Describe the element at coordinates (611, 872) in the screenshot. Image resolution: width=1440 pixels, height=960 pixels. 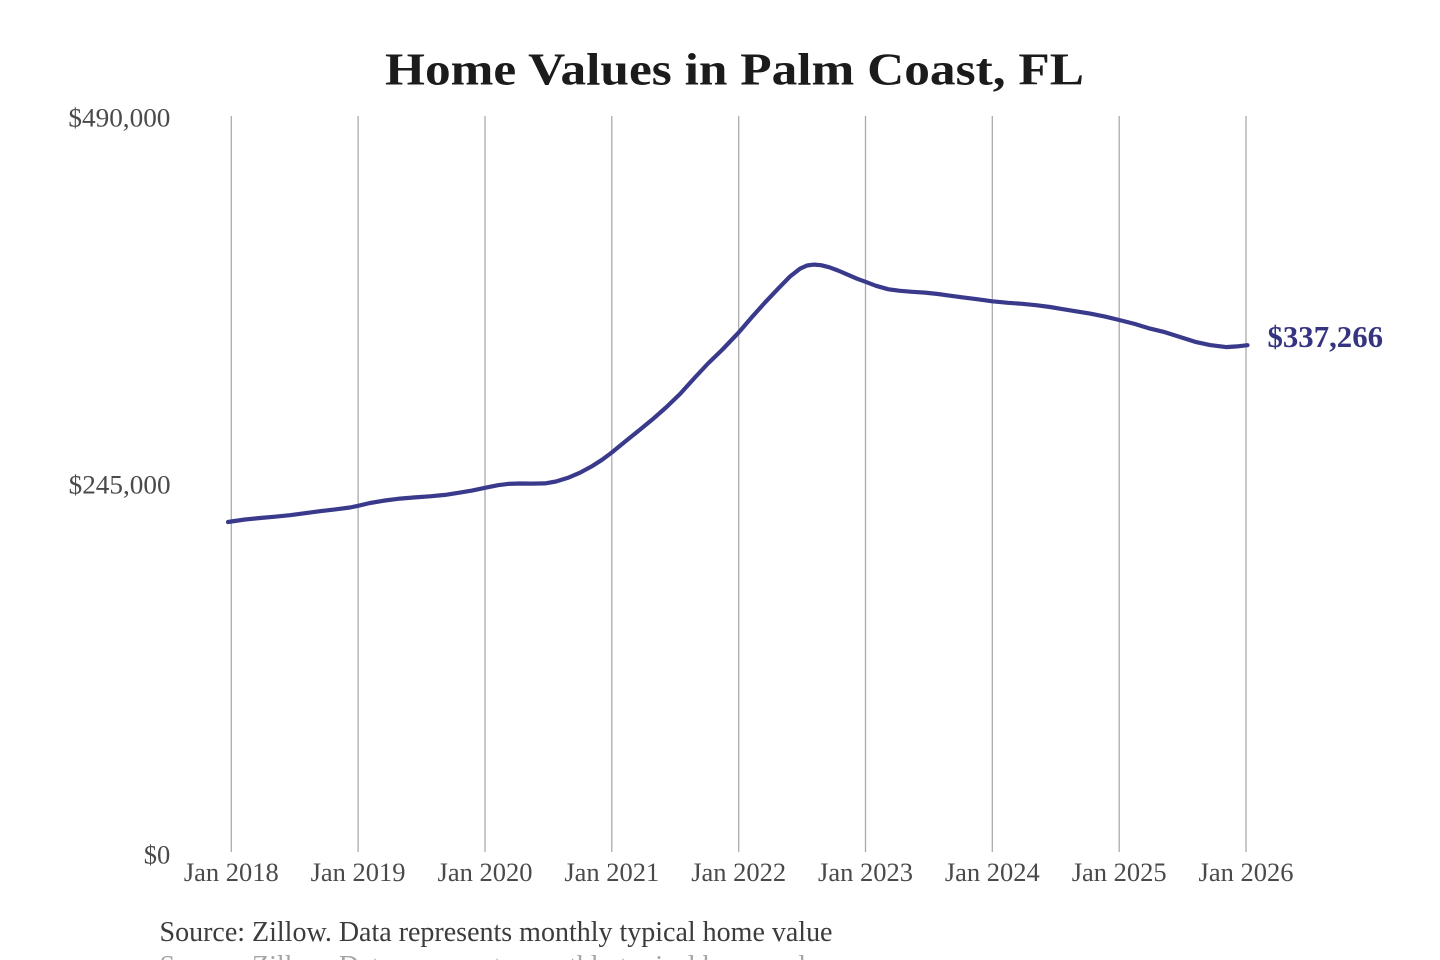
I see `svg-text: Jan 2021` at that location.